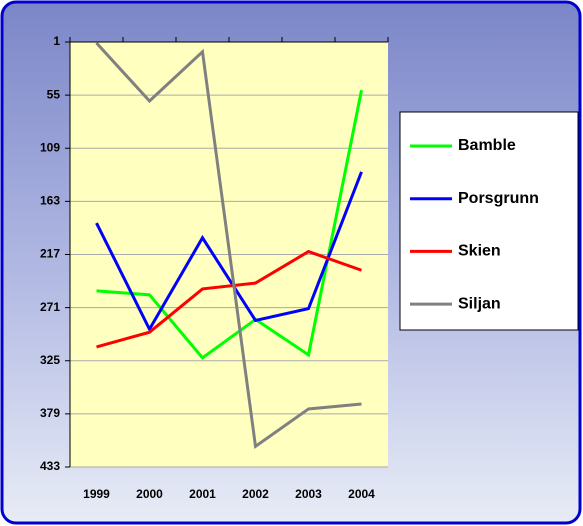  What do you see at coordinates (361, 494) in the screenshot?
I see `x-tick-label: 2004` at bounding box center [361, 494].